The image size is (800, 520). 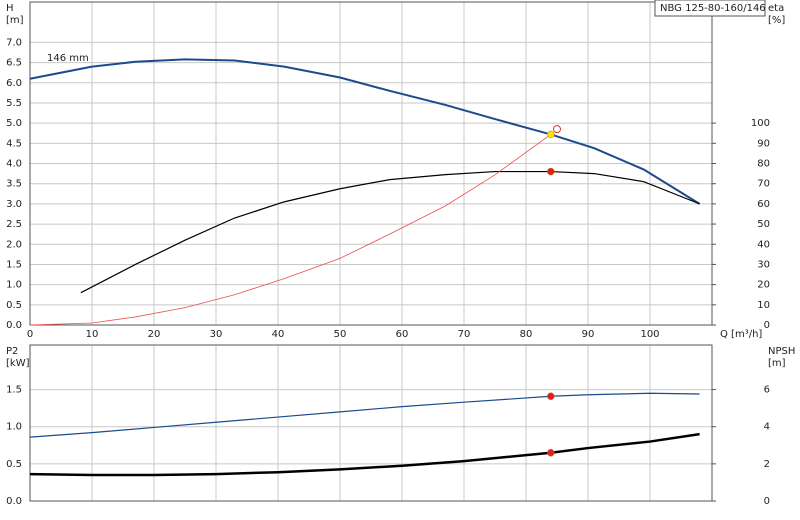 What do you see at coordinates (10, 8) in the screenshot?
I see `y-axis-label: H` at bounding box center [10, 8].